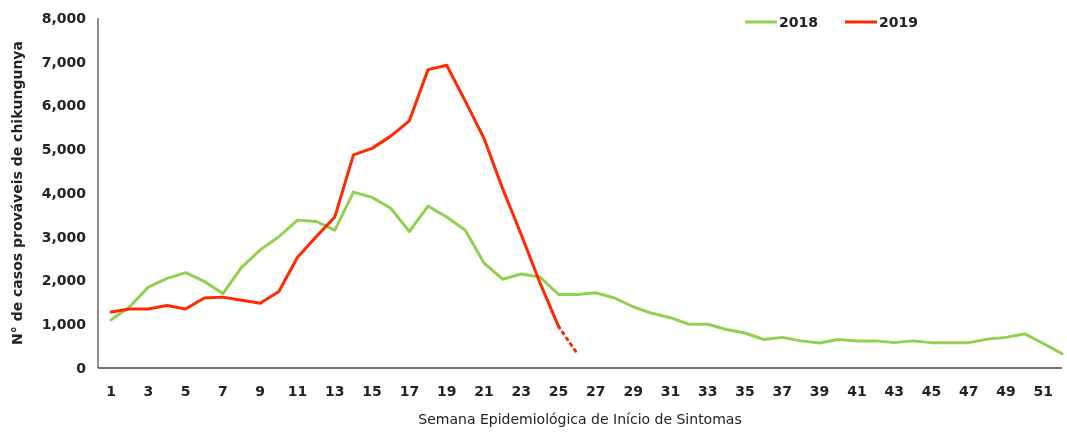 The image size is (1067, 435). Describe the element at coordinates (64, 324) in the screenshot. I see `y-tick-label: 1,000` at that location.